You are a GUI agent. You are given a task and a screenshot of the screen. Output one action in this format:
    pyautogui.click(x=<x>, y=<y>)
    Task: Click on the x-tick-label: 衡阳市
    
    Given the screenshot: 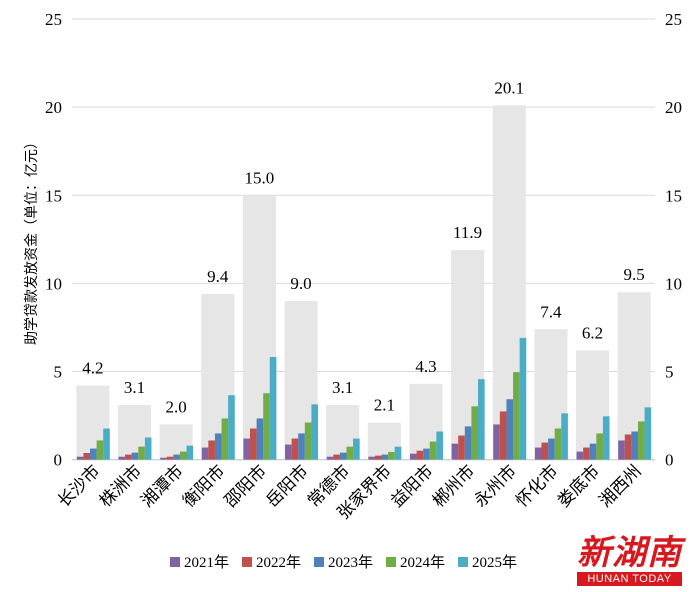 What is the action you would take?
    pyautogui.click(x=203, y=485)
    